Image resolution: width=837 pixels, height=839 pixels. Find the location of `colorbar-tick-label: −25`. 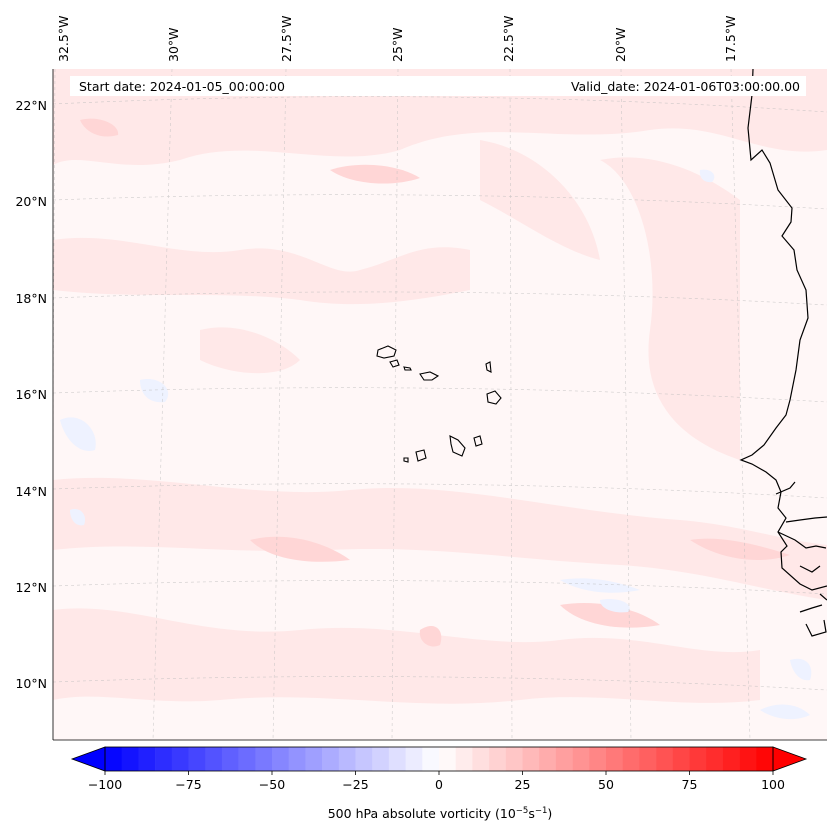

colorbar-tick-label: −25 is located at coordinates (355, 784).